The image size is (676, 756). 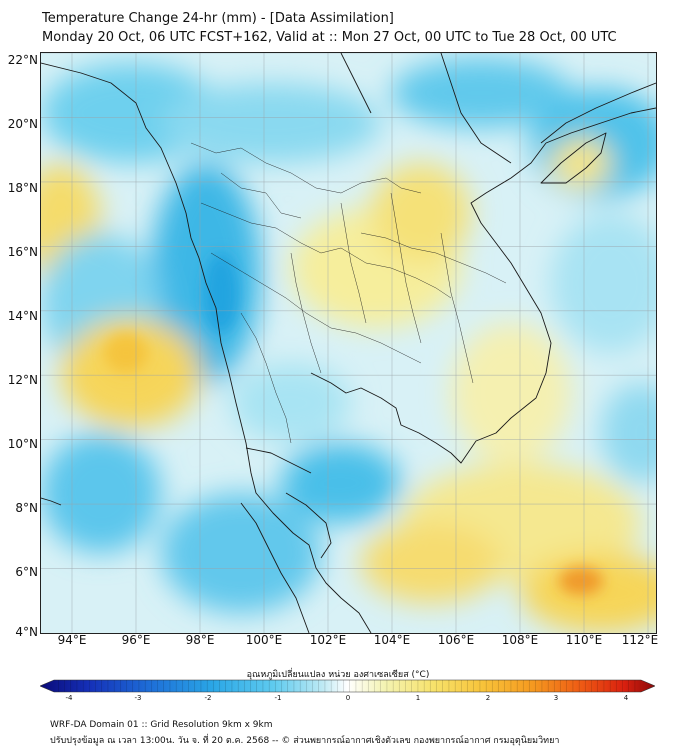 I want to click on colorbar-tick-4: 4, so click(x=626, y=698).